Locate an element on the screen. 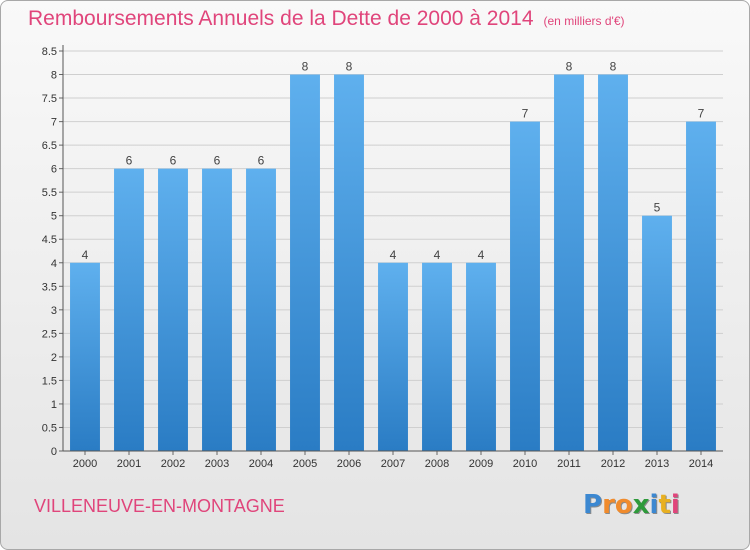 Image resolution: width=750 pixels, height=550 pixels. x-tick-label: 2014 is located at coordinates (701, 464).